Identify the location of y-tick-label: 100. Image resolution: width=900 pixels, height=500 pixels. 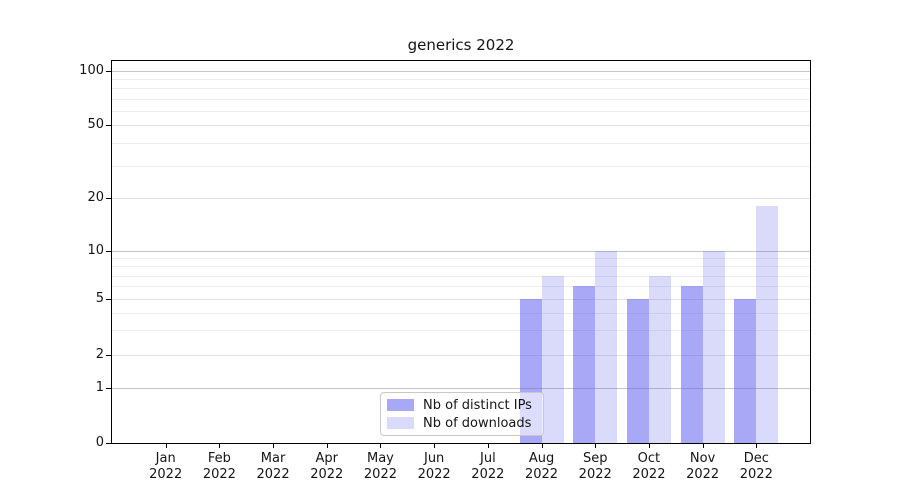
(91, 70).